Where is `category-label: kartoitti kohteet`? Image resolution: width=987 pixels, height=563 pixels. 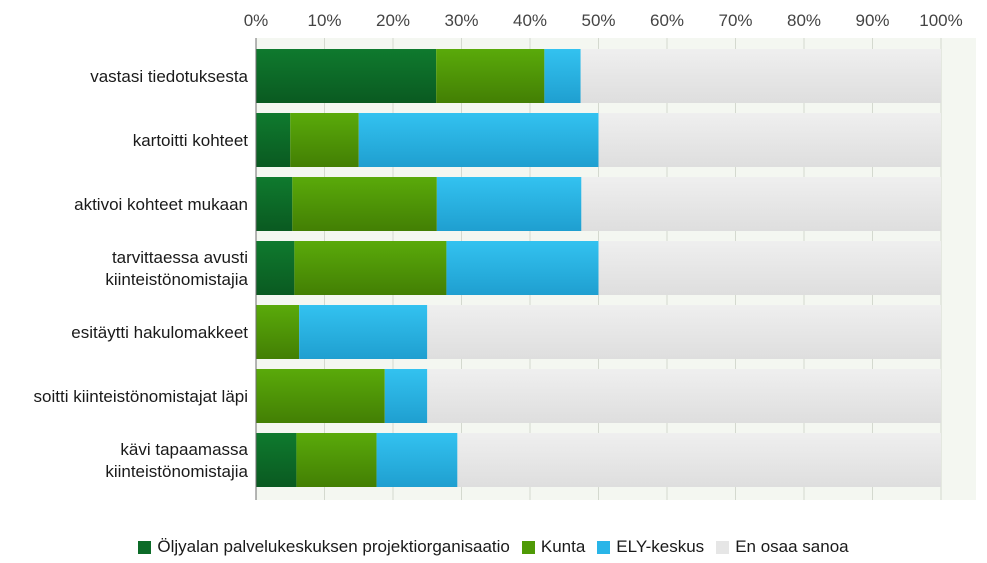 category-label: kartoitti kohteet is located at coordinates (191, 140).